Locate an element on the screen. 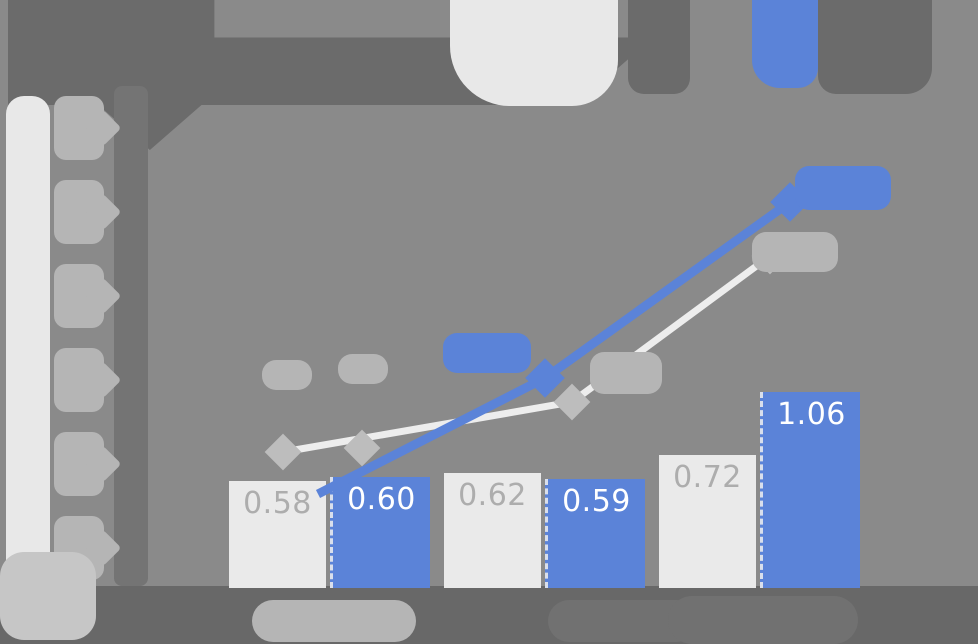  bar-light-group3: 0.72 is located at coordinates (707, 521).